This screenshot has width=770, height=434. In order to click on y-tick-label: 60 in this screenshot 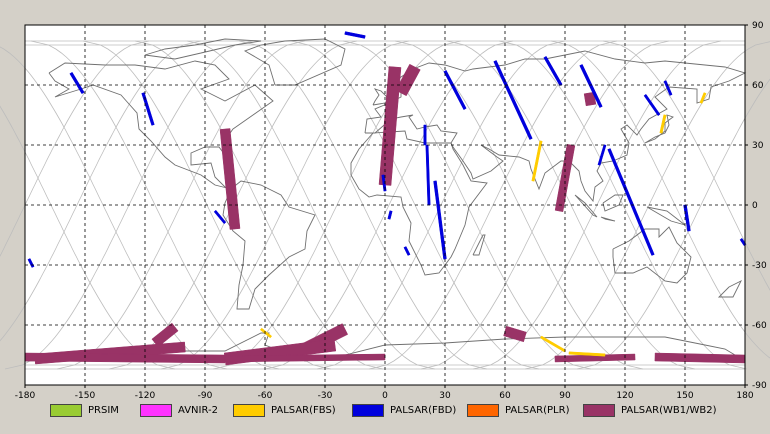, I will do `click(758, 86)`.